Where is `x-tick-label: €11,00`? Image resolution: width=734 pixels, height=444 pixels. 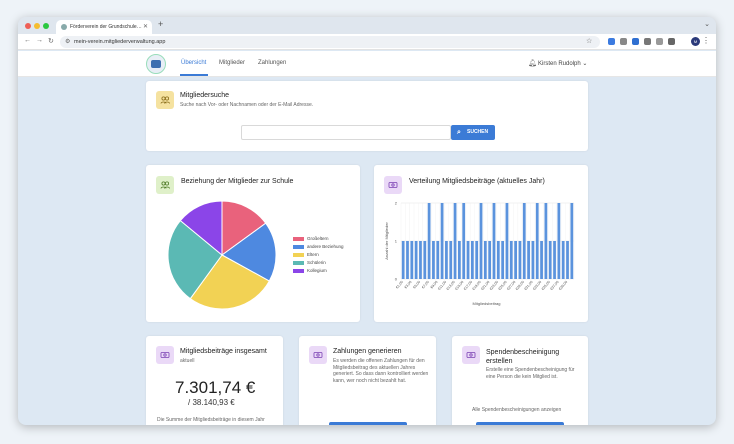
x-tick-label: €11,00 is located at coordinates (442, 285).